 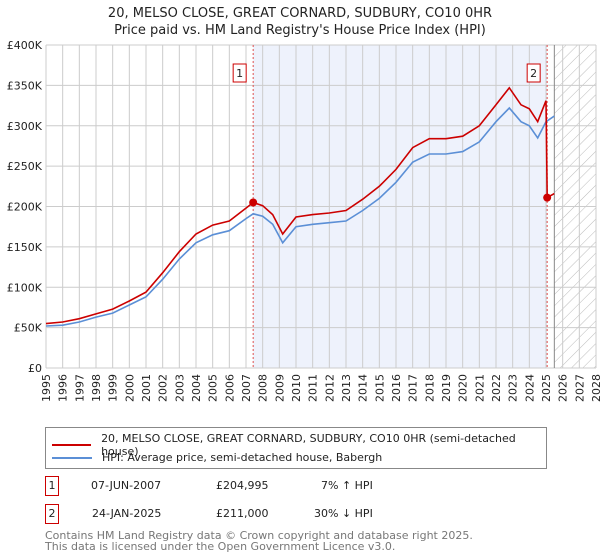 I want to click on x-tick-label: 1998, so click(x=96, y=388).